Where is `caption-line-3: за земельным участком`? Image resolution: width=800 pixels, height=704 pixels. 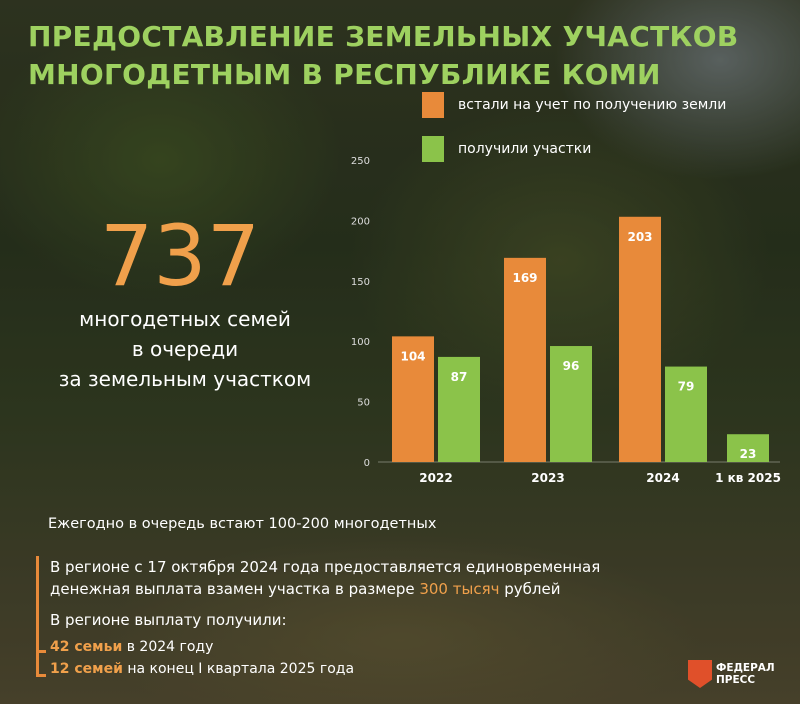 caption-line-3: за земельным участком is located at coordinates (185, 379).